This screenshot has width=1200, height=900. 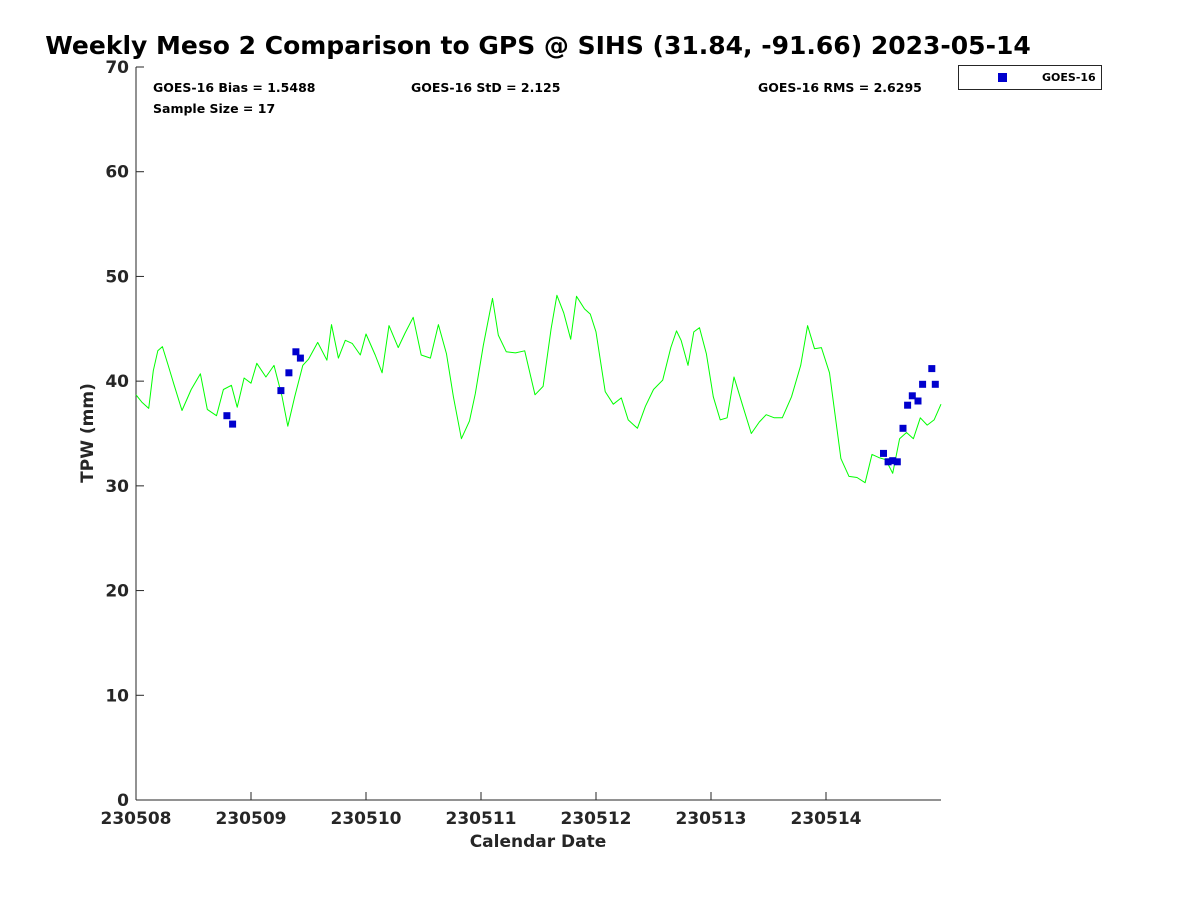 What do you see at coordinates (366, 819) in the screenshot?
I see `x-tick-label: 230510` at bounding box center [366, 819].